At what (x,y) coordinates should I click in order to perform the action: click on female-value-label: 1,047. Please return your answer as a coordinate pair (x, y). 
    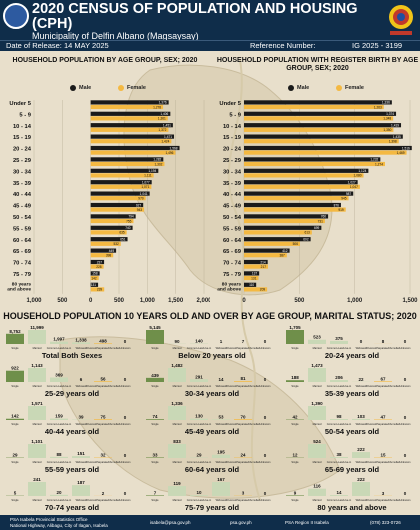
    Looking at the image, I should click on (354, 187).